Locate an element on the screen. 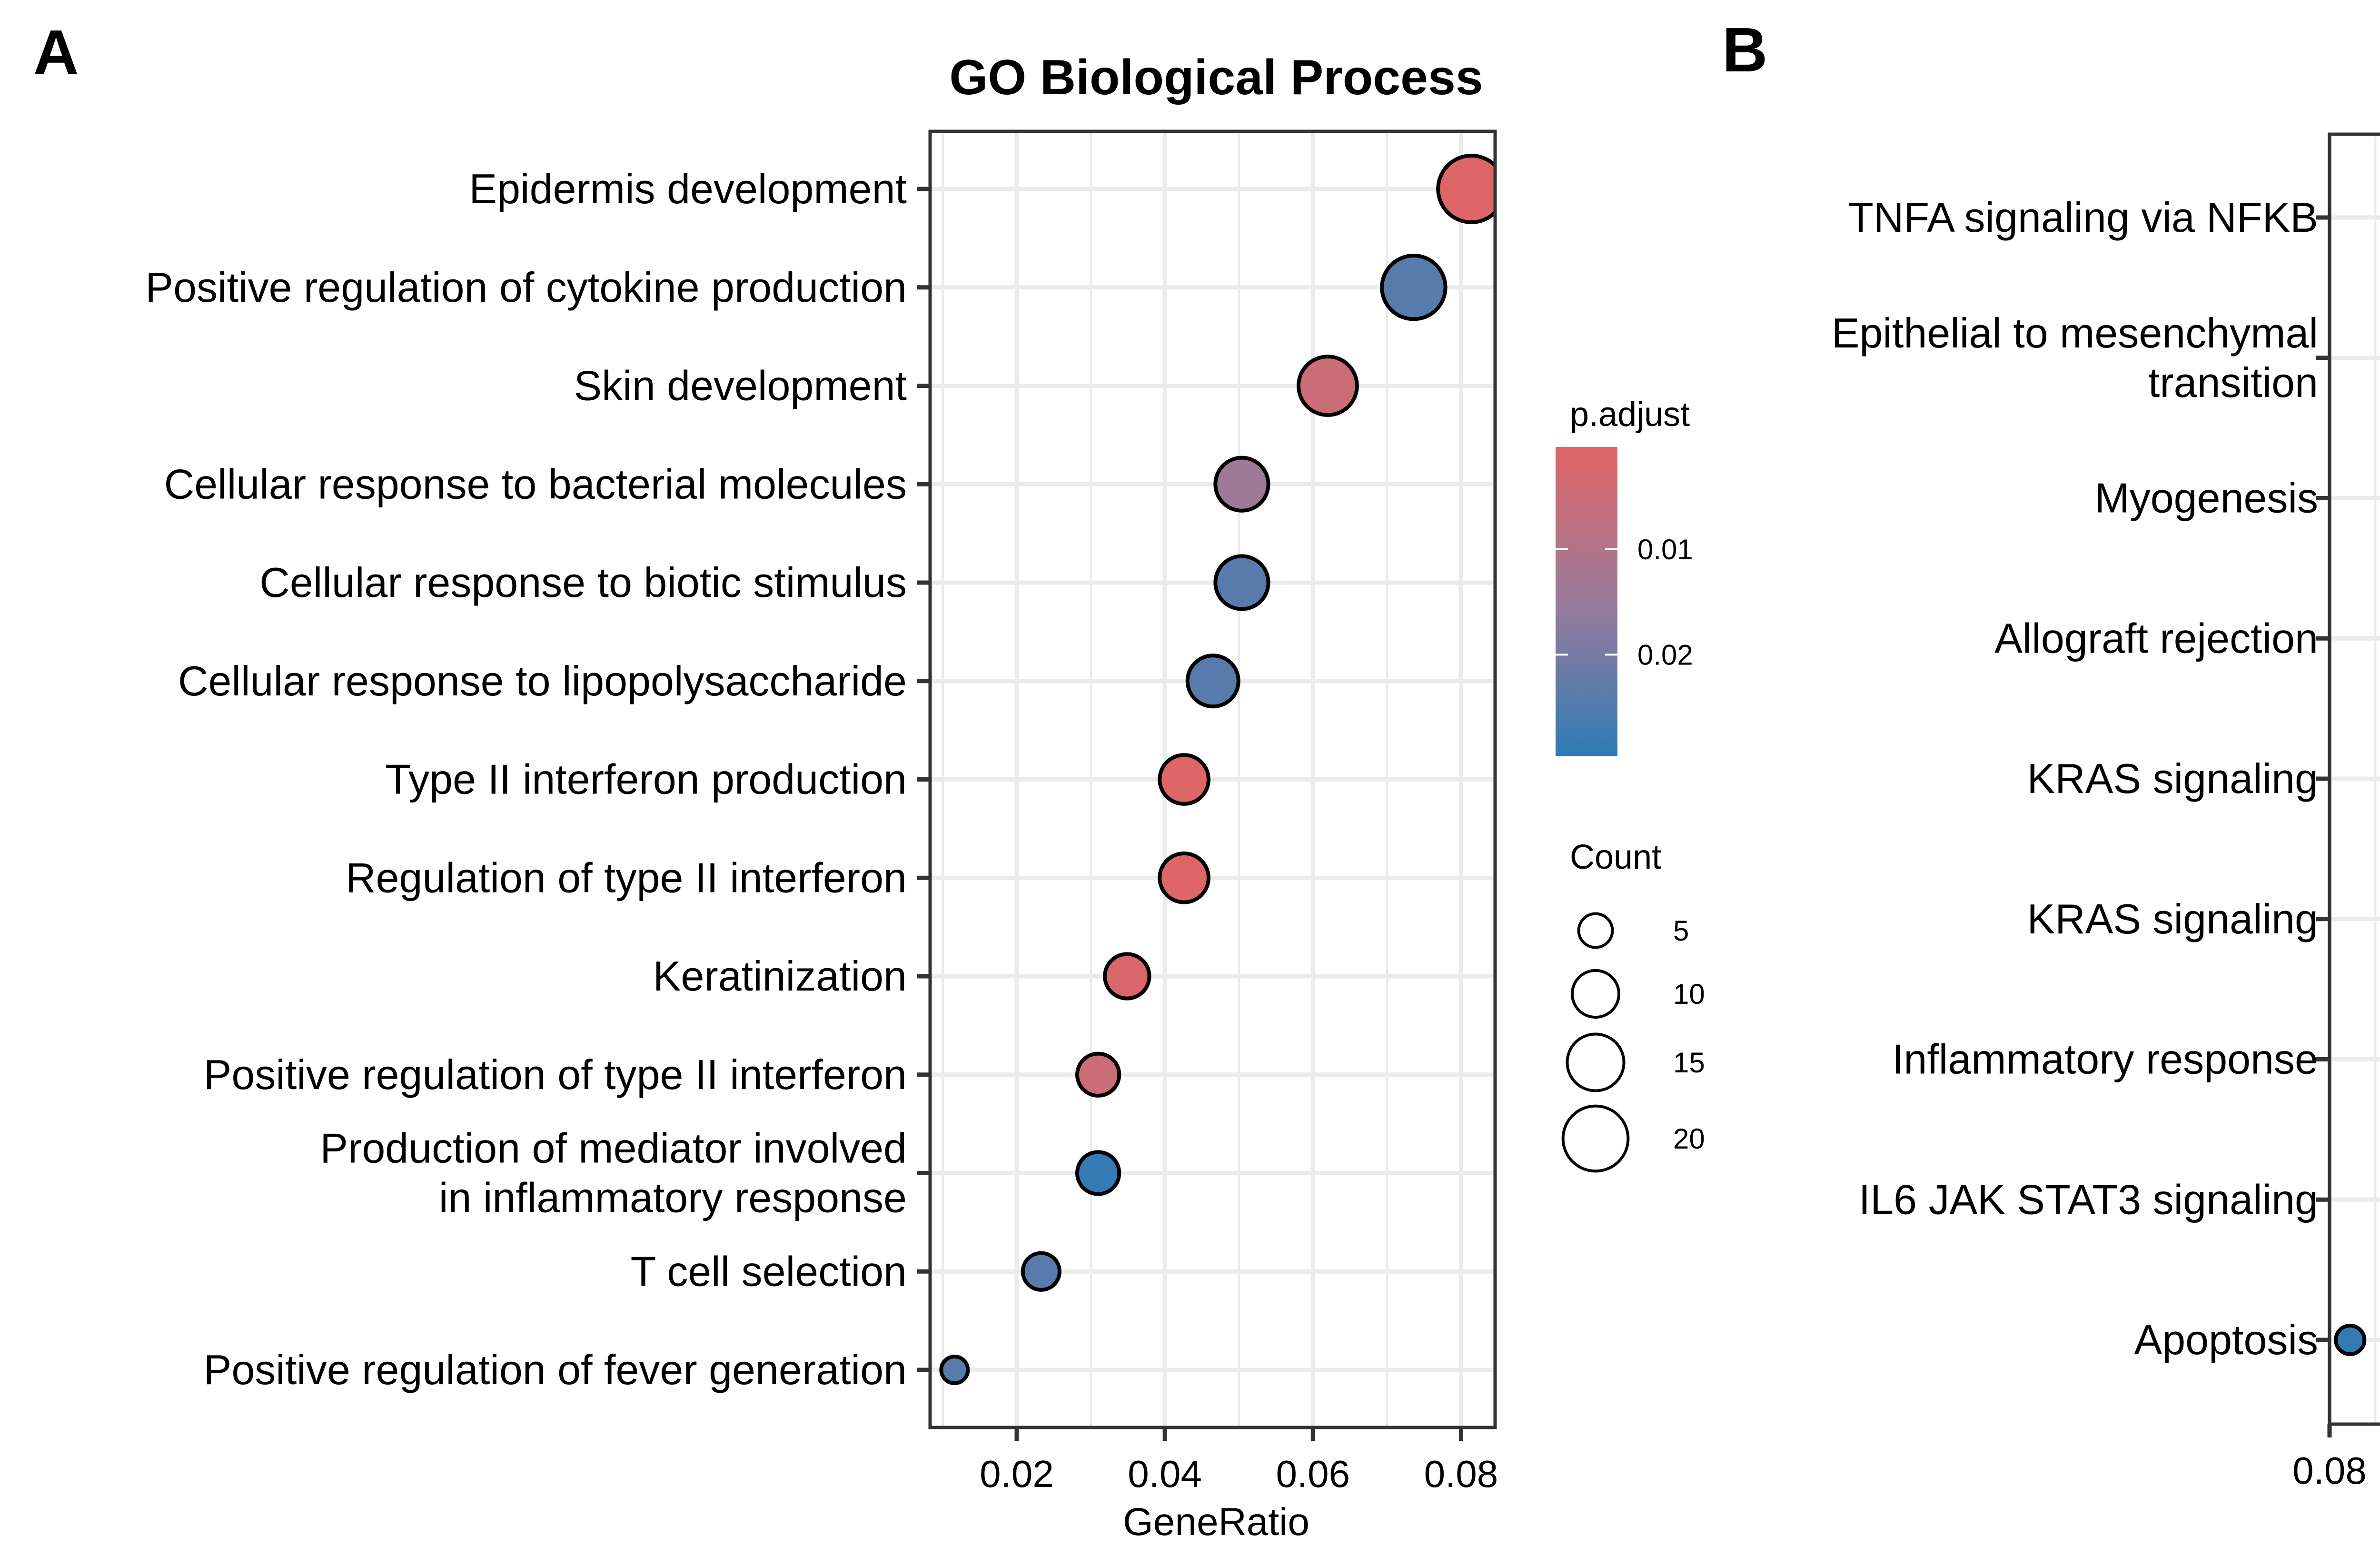 This screenshot has width=2380, height=1546. y-tick-label: Type II interferon production is located at coordinates (646, 779).